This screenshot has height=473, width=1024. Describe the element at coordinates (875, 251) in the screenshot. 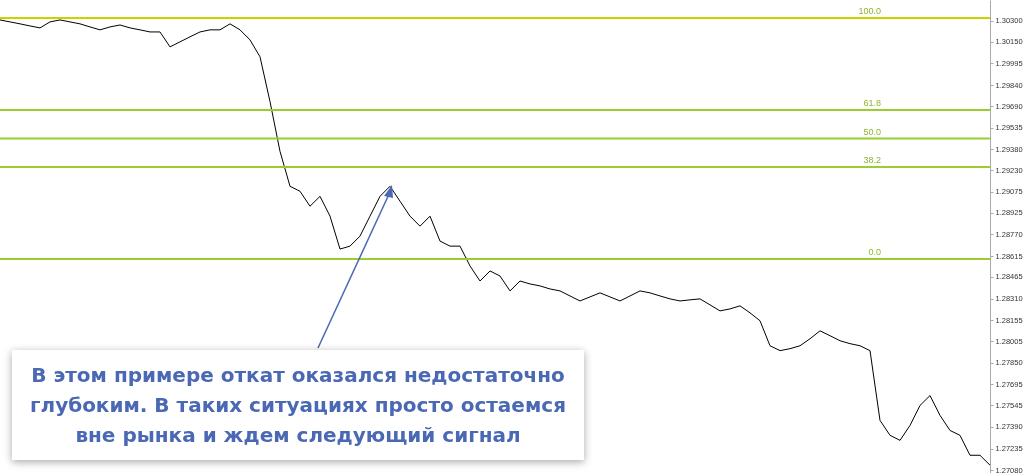

I see `annotation: 0.0` at that location.